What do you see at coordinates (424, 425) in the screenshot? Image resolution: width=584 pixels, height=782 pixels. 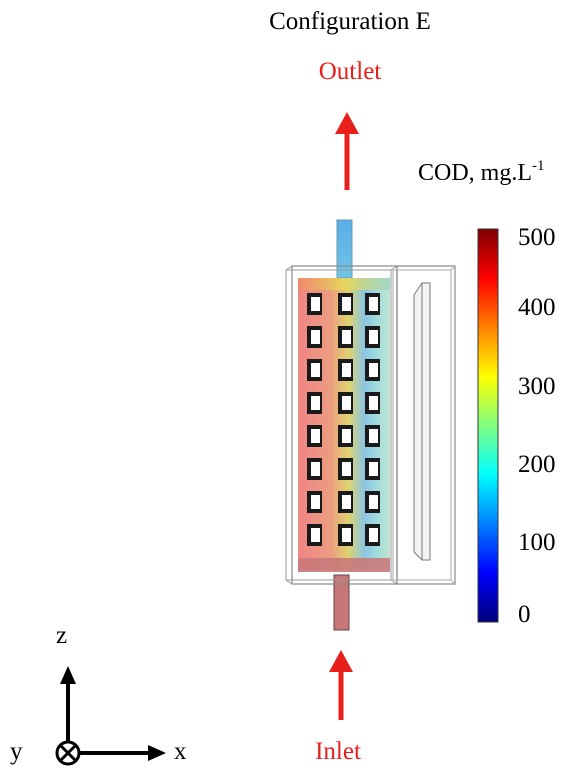 I see `side-compartment` at bounding box center [424, 425].